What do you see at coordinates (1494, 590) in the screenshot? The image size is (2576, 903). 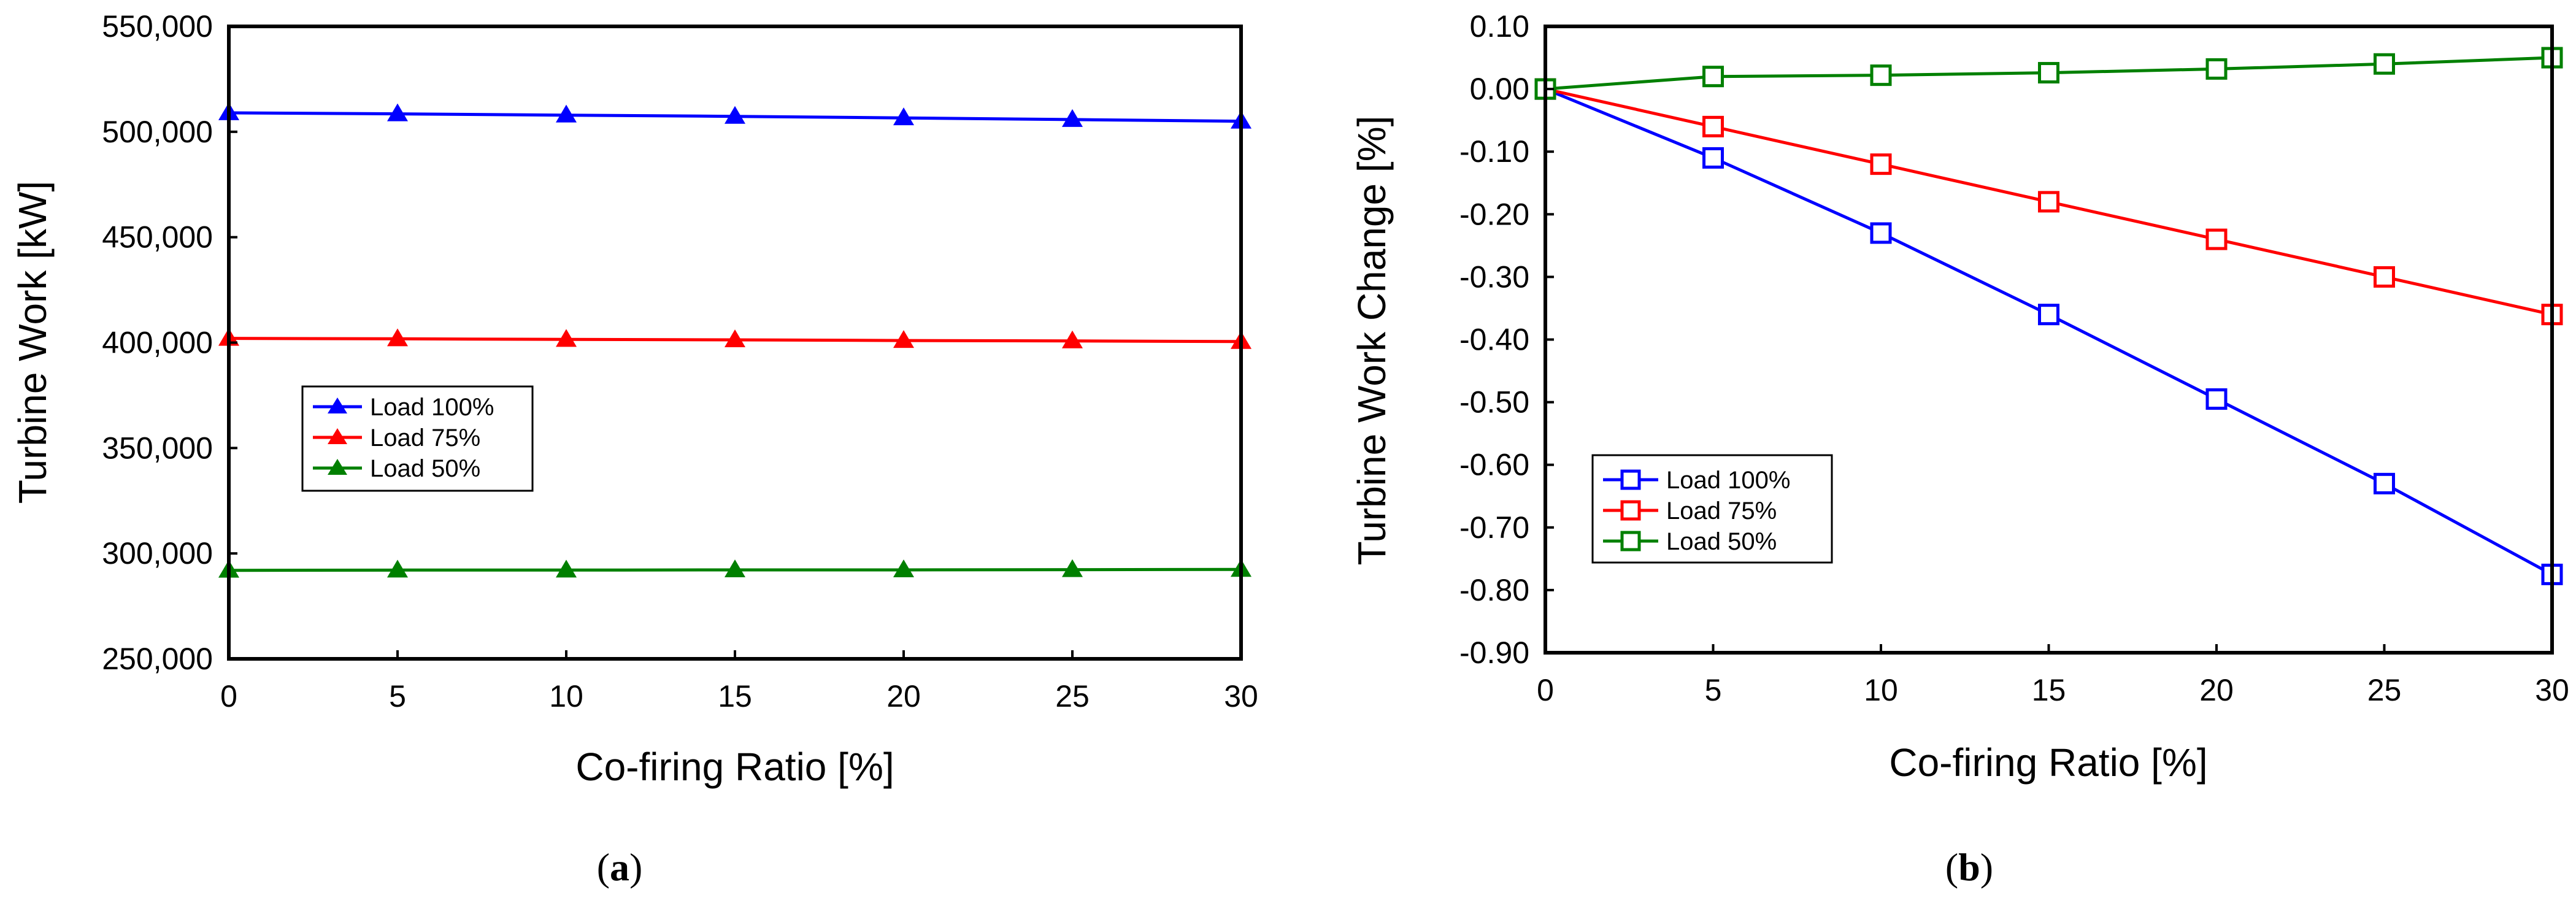 I see `chart-b-ytick-label-1: -0.80` at bounding box center [1494, 590].